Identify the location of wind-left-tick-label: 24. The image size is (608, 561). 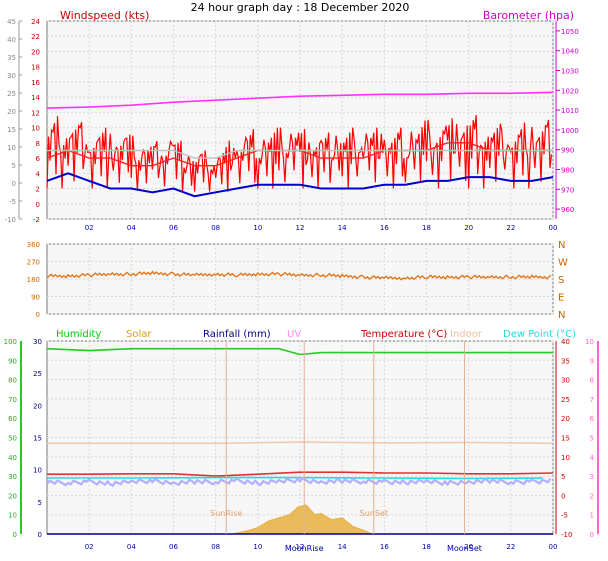
(35, 22).